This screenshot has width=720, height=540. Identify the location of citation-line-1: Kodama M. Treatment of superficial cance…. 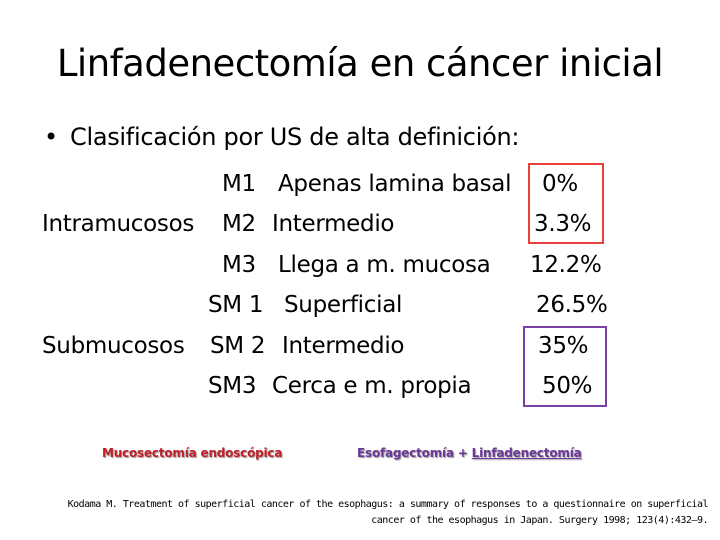
(388, 504).